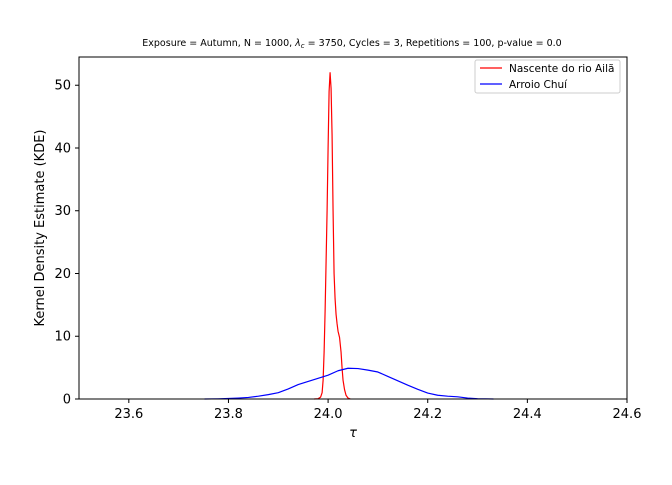 This screenshot has width=672, height=485. Describe the element at coordinates (561, 69) in the screenshot. I see `legend-label-nascente: Nascente do rio Ailã` at that location.